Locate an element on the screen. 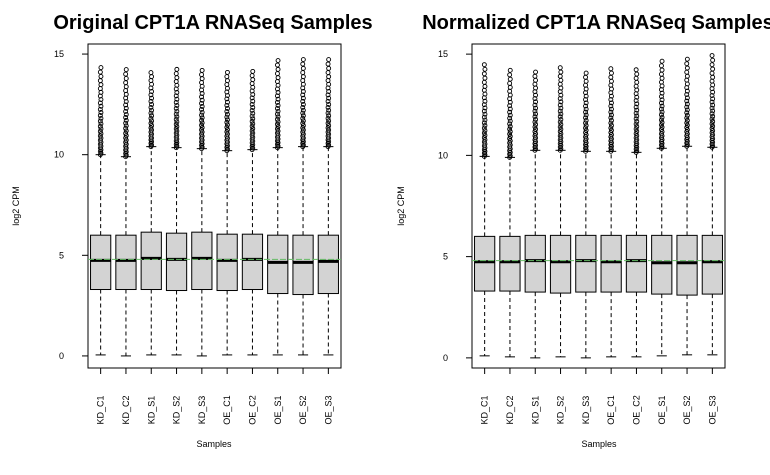  y-tick-label: 5 is located at coordinates (445, 257).